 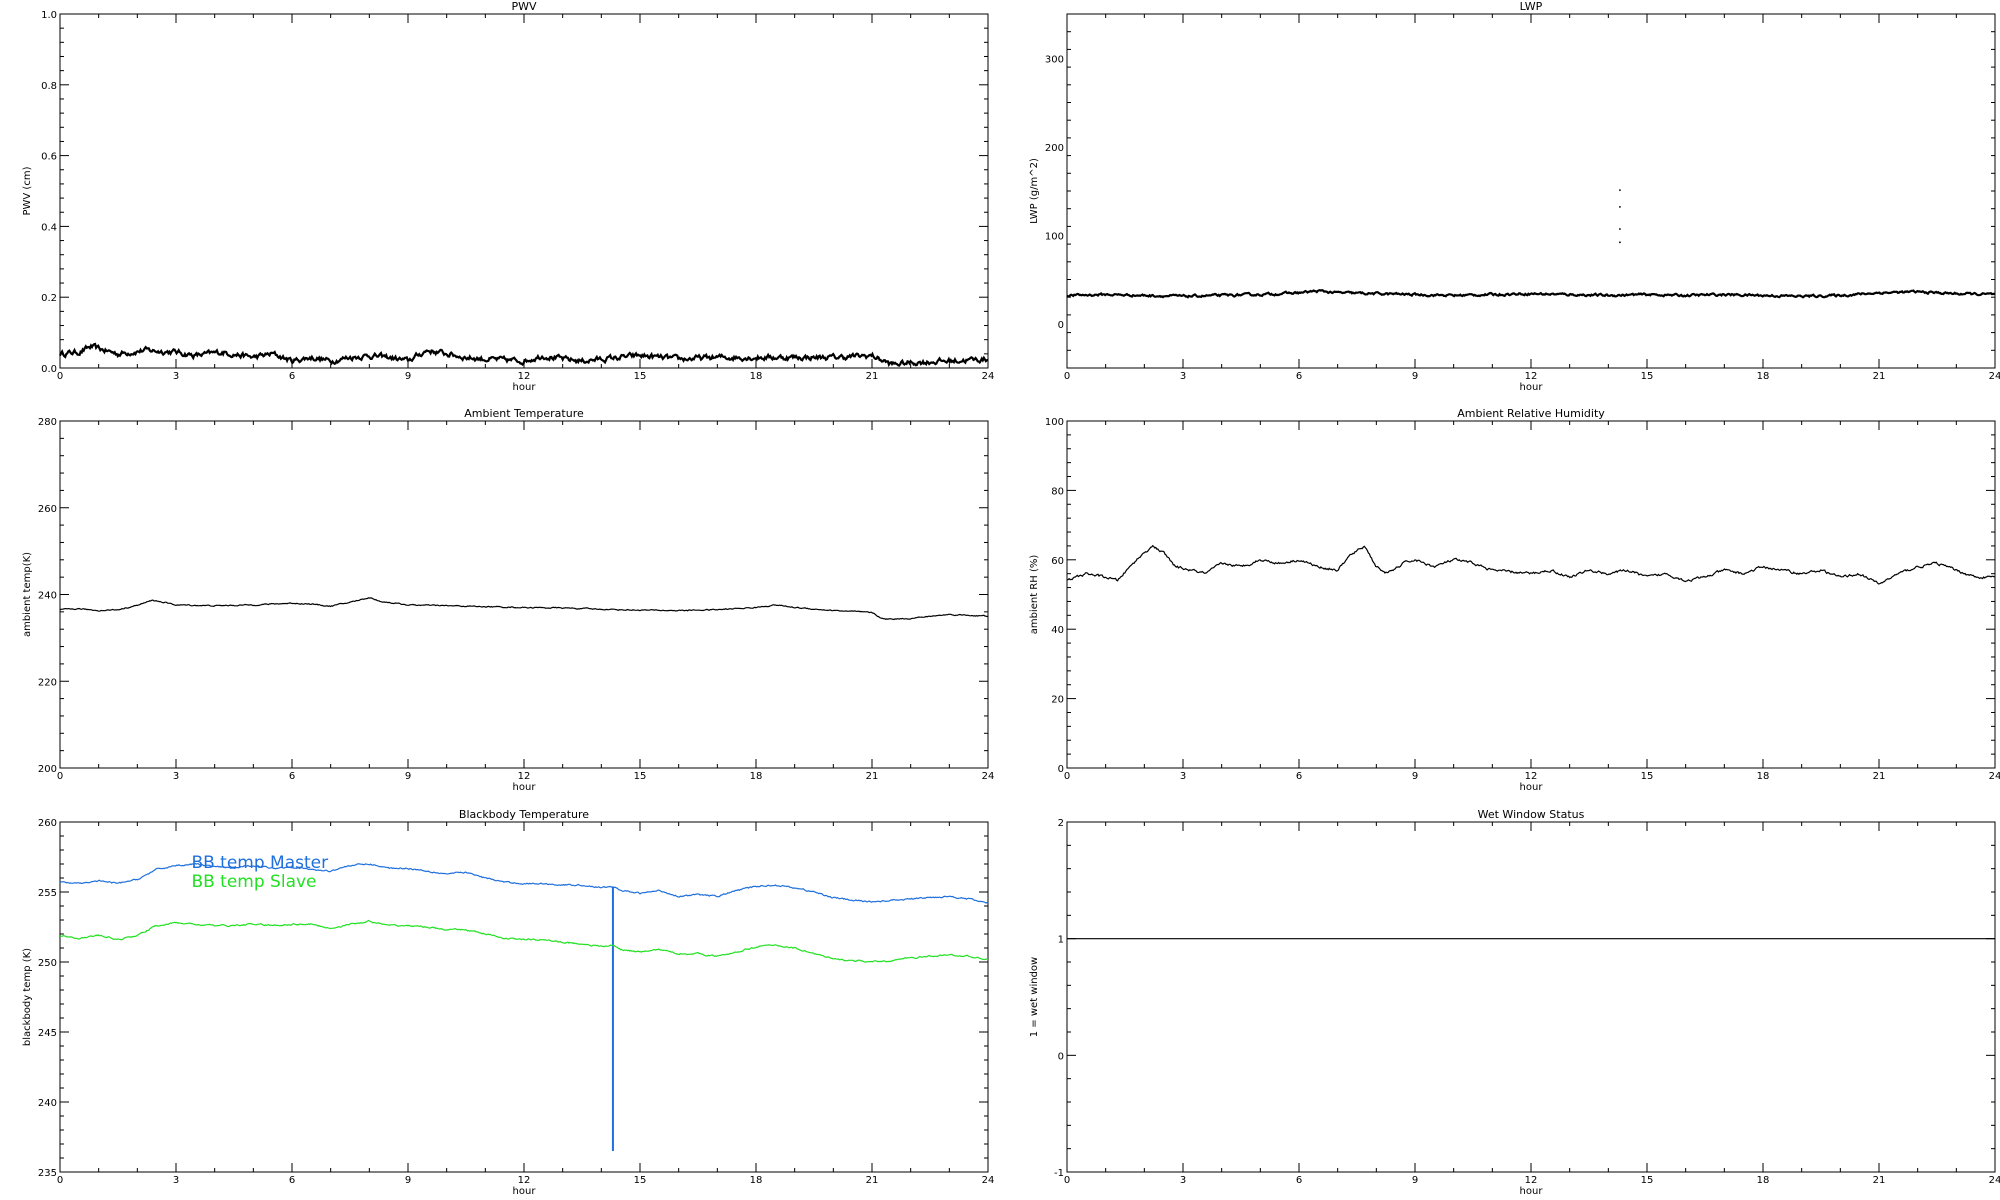 What do you see at coordinates (1531, 814) in the screenshot?
I see `chart-title: Wet Window Status` at bounding box center [1531, 814].